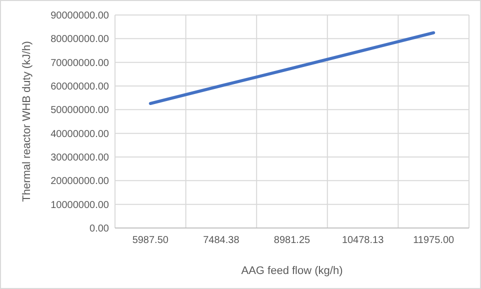 This screenshot has height=289, width=481. What do you see at coordinates (80, 87) in the screenshot?
I see `y-tick-label: 60000000.00` at bounding box center [80, 87].